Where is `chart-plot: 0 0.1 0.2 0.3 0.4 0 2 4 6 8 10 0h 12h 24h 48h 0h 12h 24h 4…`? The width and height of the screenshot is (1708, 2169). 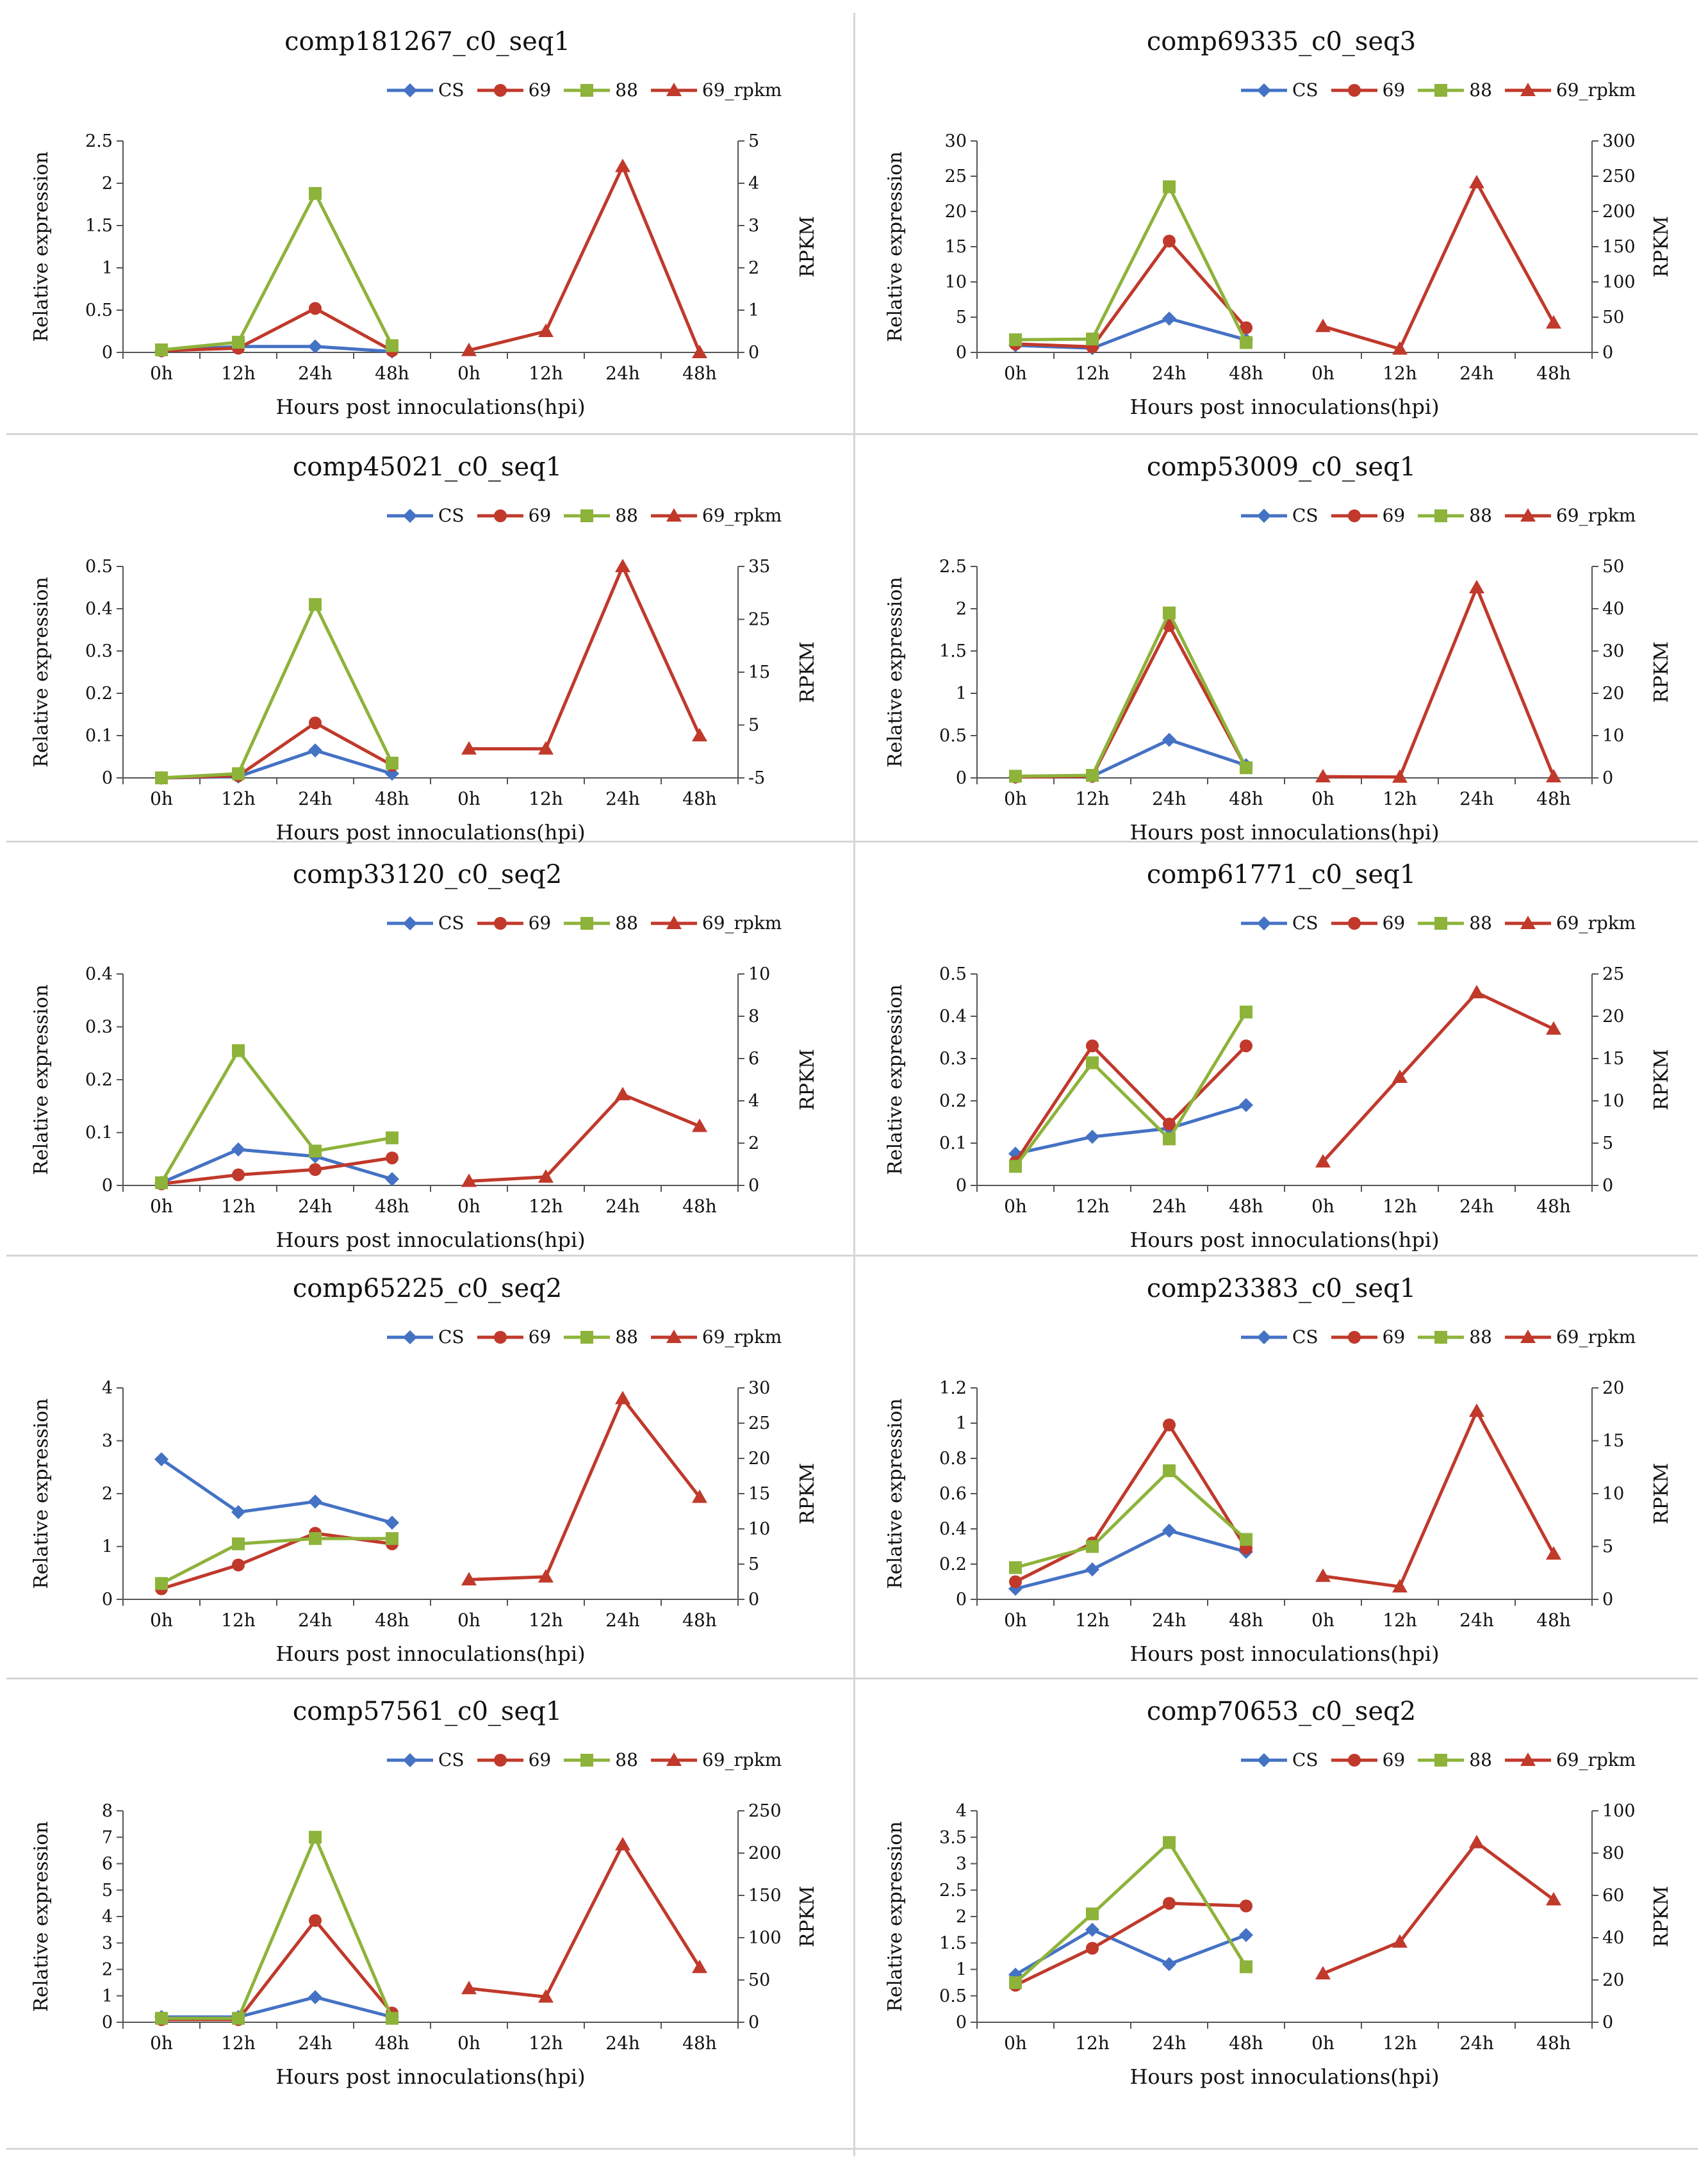 chart-plot: 0 0.1 0.2 0.3 0.4 0 2 4 6 8 10 0h 12h 24h 48h 0h 12h 24h 4… is located at coordinates (425, 1108).